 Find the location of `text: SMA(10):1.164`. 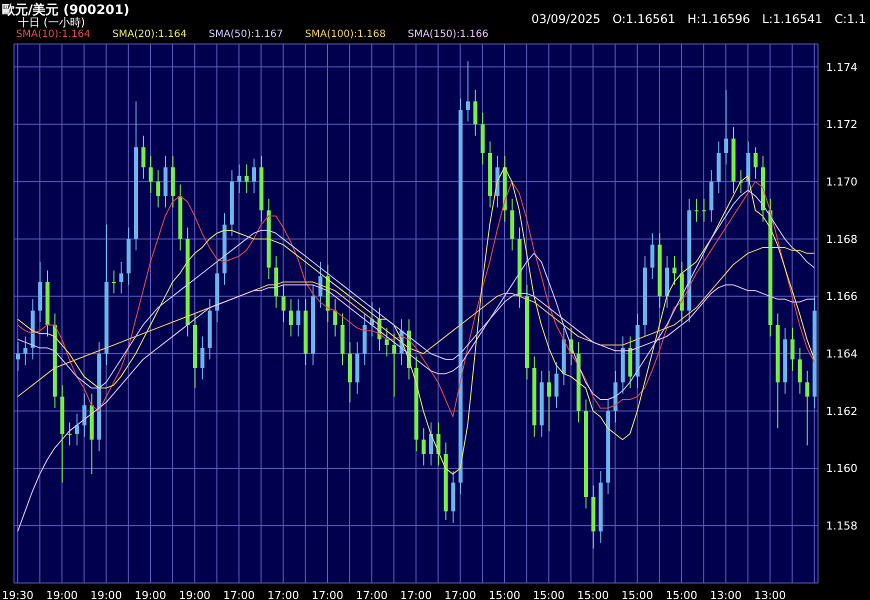

text: SMA(10):1.164 is located at coordinates (53, 34).